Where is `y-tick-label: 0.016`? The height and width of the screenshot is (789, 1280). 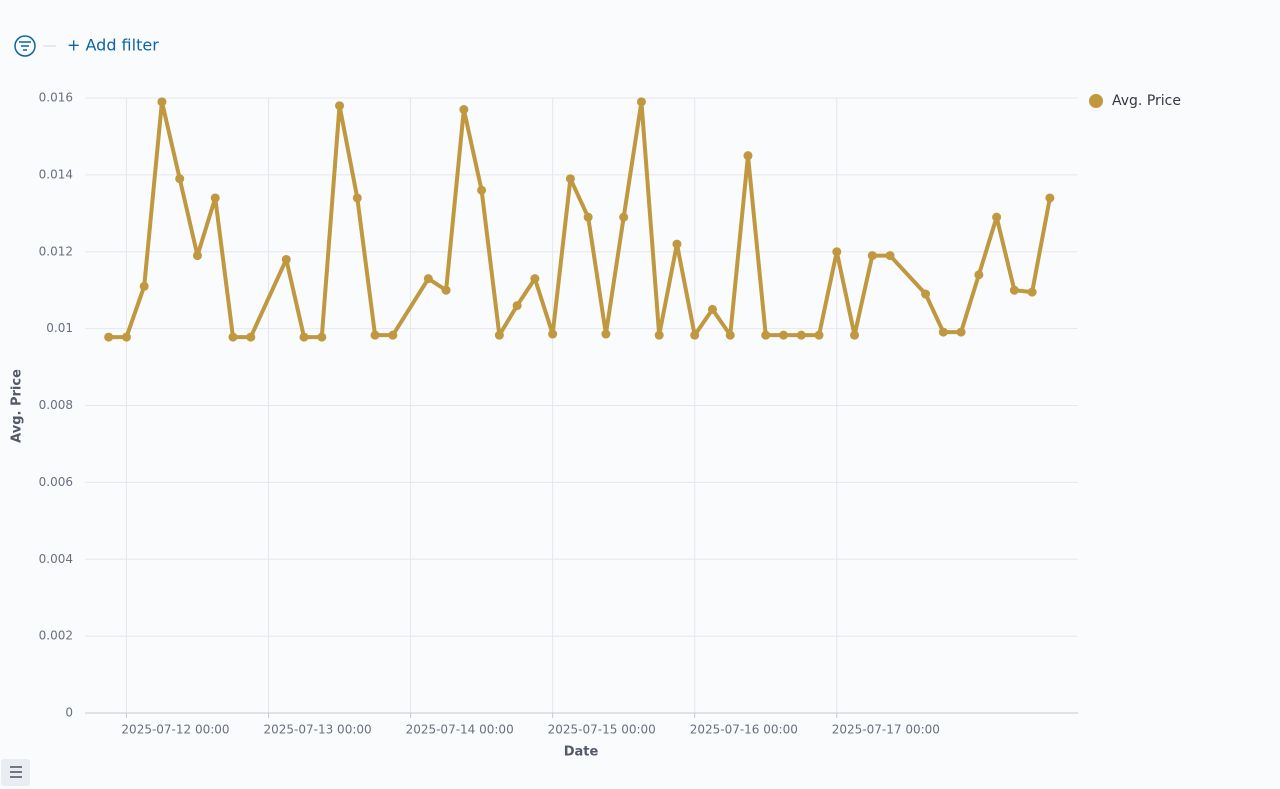
y-tick-label: 0.016 is located at coordinates (56, 98).